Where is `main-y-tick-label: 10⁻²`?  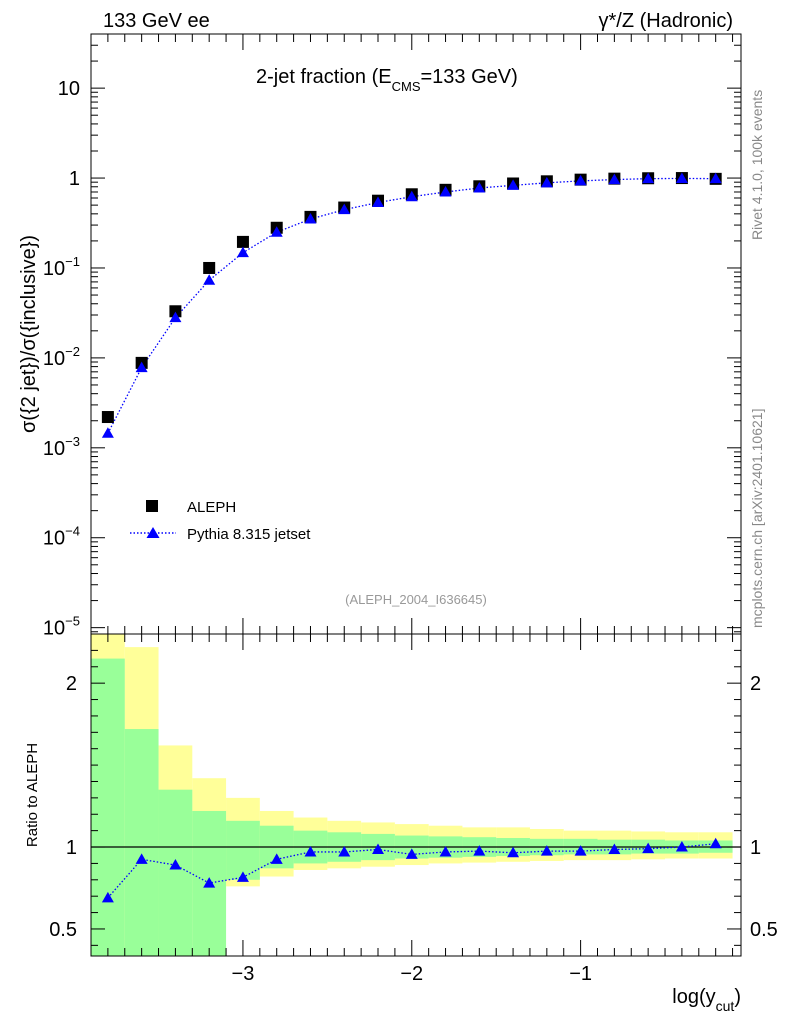 main-y-tick-label: 10⁻² is located at coordinates (61, 357).